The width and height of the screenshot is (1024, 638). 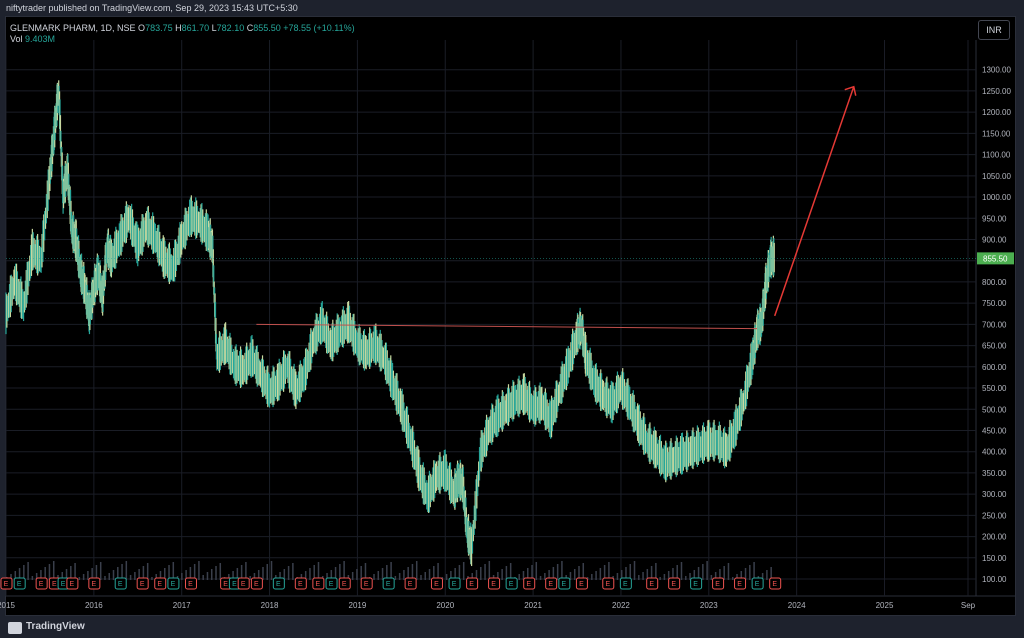 What do you see at coordinates (40, 39) in the screenshot?
I see `volume-value: 9.403M` at bounding box center [40, 39].